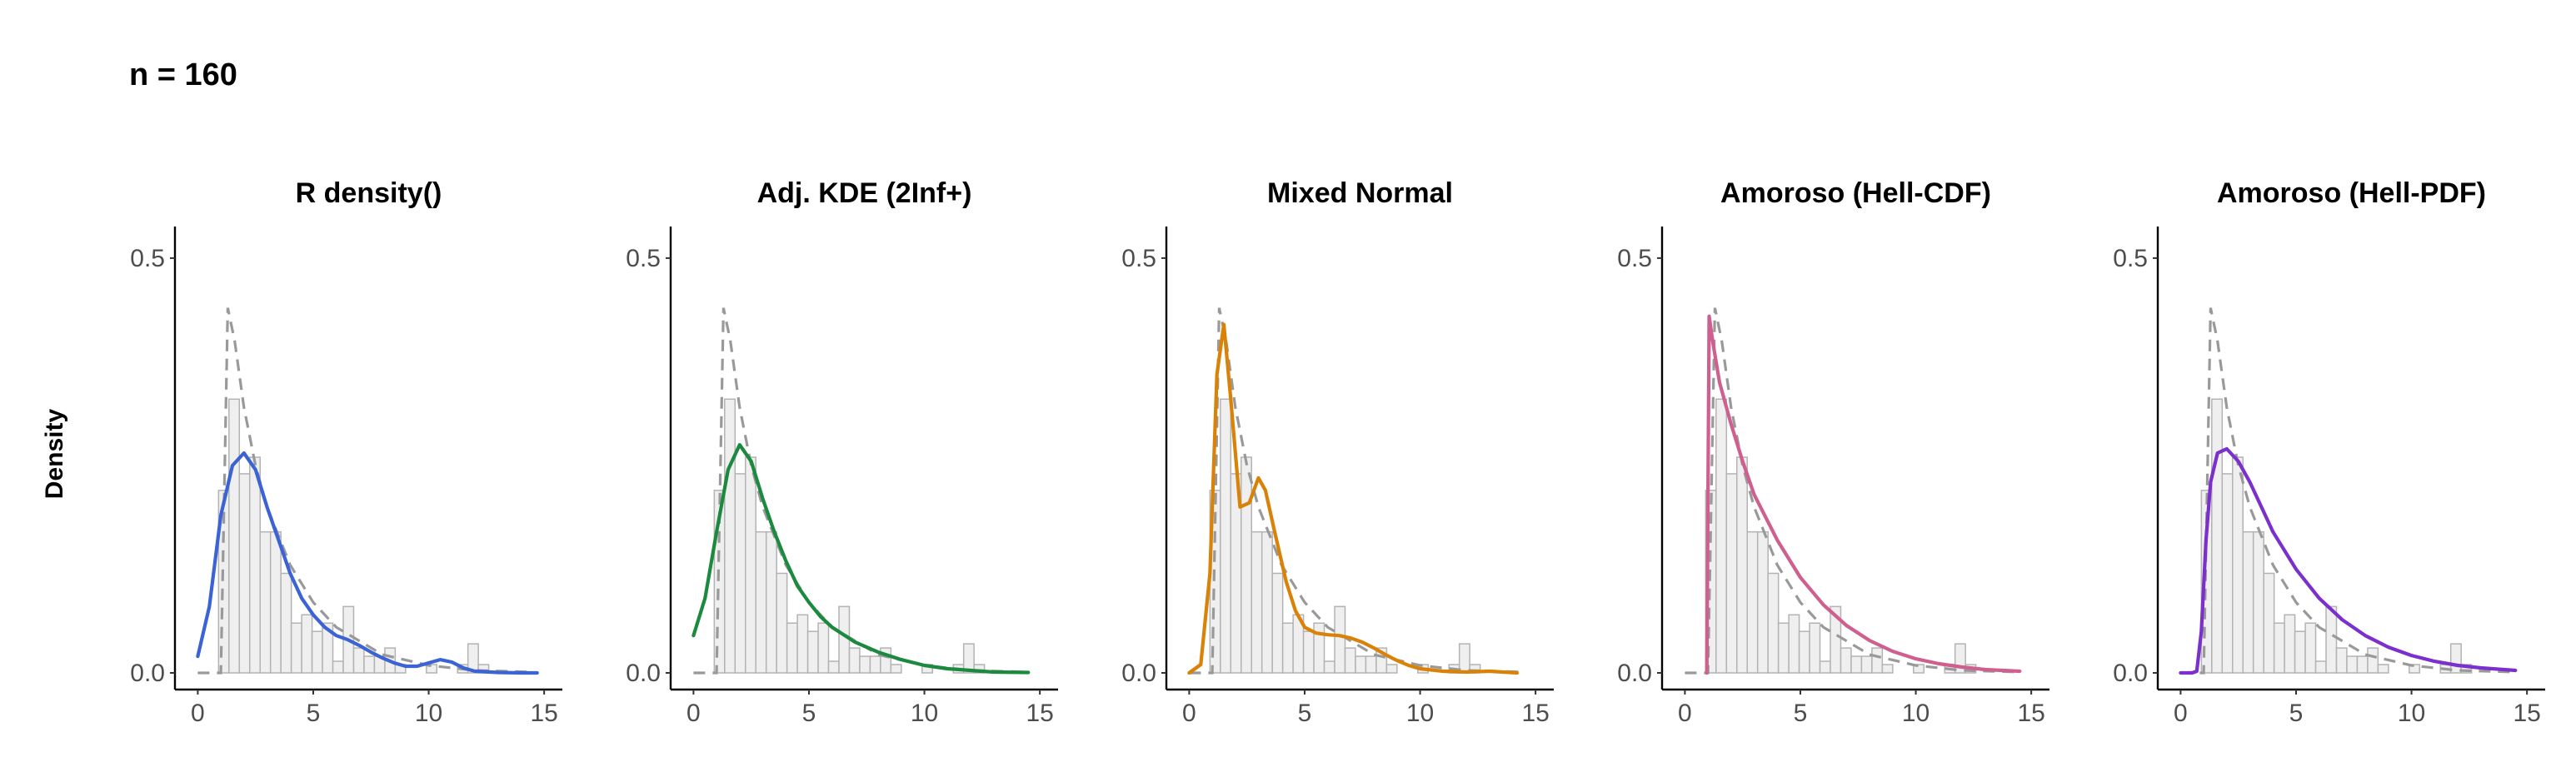  I want to click on panel-1: R density() 0.0 0.5 0 5 10 15, so click(346, 452).